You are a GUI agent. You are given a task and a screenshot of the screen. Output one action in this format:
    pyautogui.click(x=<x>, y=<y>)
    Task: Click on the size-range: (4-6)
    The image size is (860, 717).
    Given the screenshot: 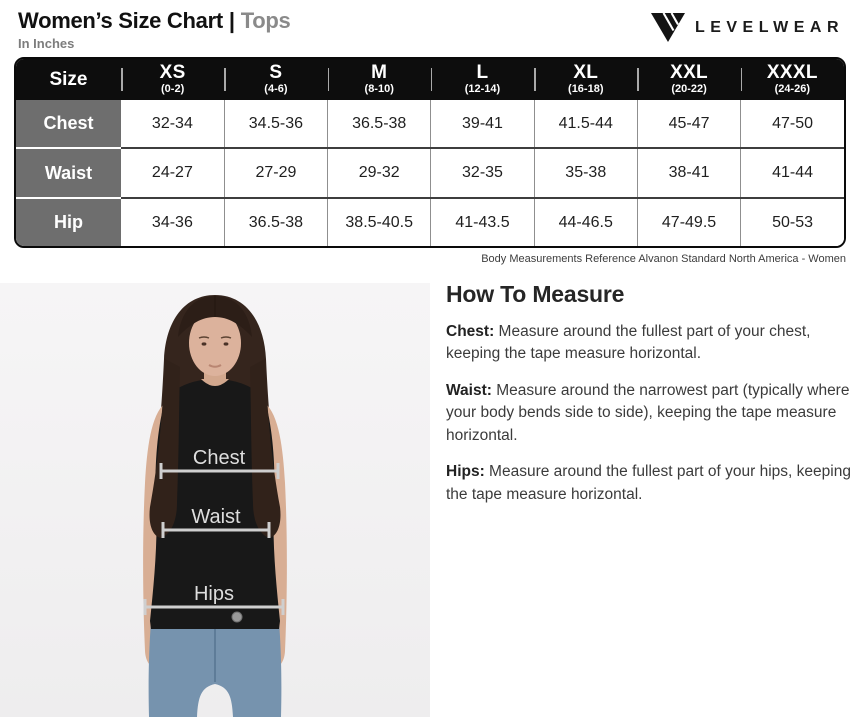 What is the action you would take?
    pyautogui.click(x=276, y=89)
    